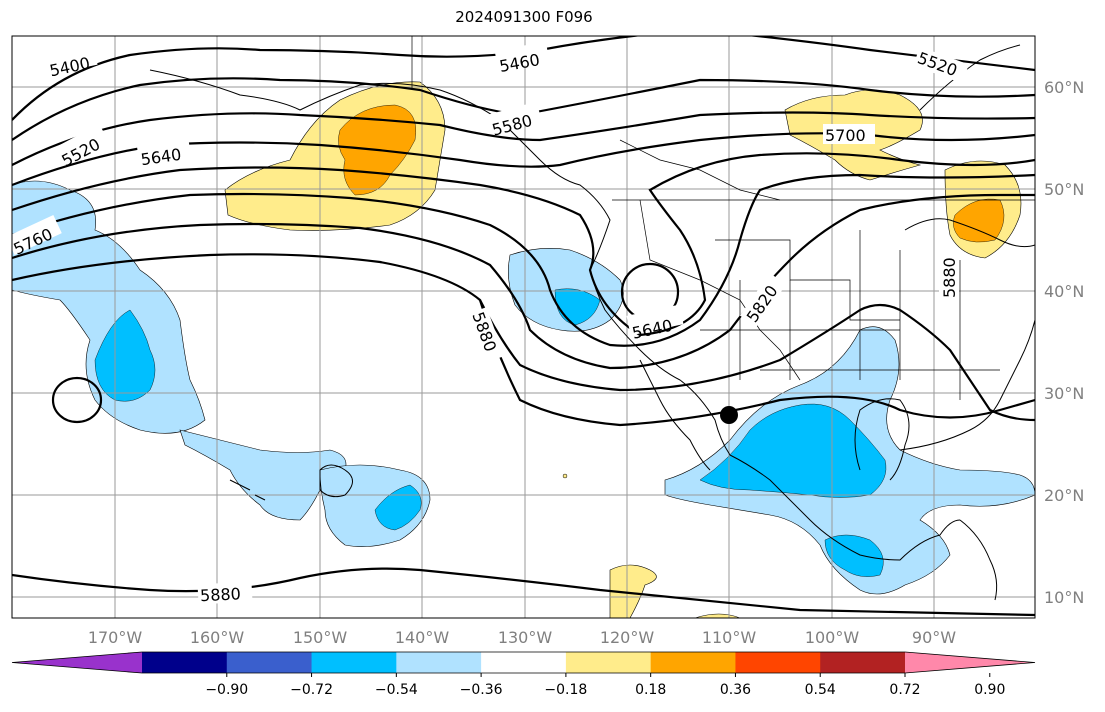  I want to click on lon-label-90w: 90°W, so click(934, 637).